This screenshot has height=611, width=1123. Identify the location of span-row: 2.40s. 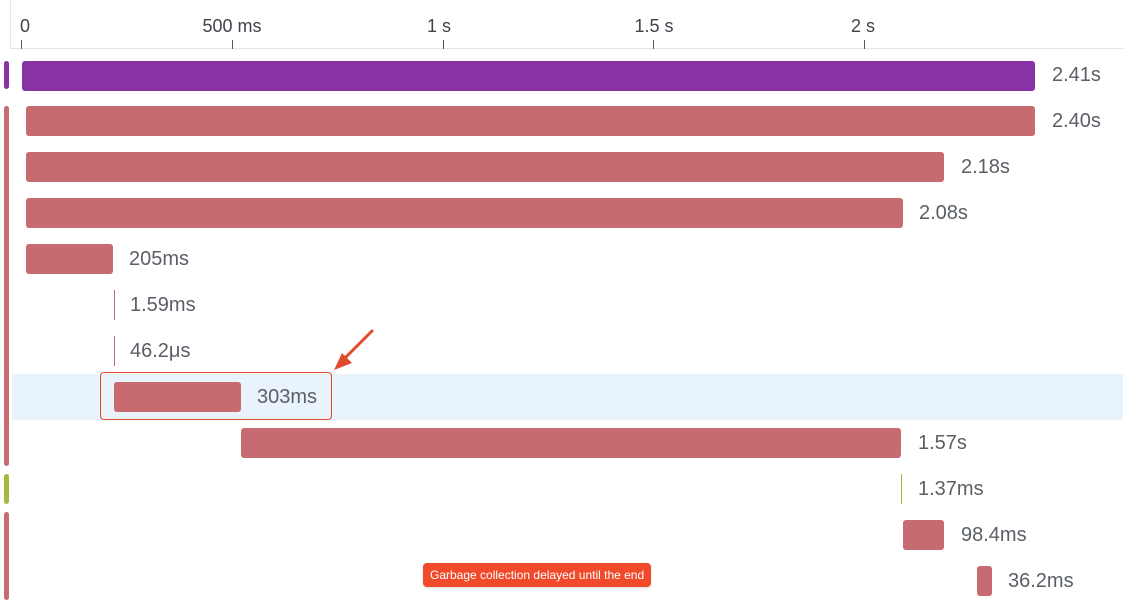
(561, 121).